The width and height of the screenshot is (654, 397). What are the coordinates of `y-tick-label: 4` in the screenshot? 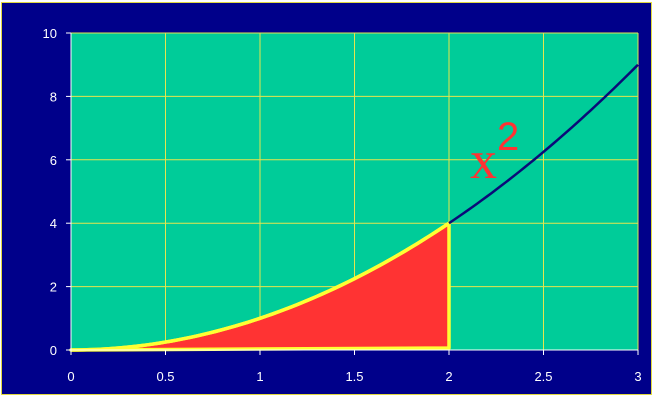 It's located at (53, 223).